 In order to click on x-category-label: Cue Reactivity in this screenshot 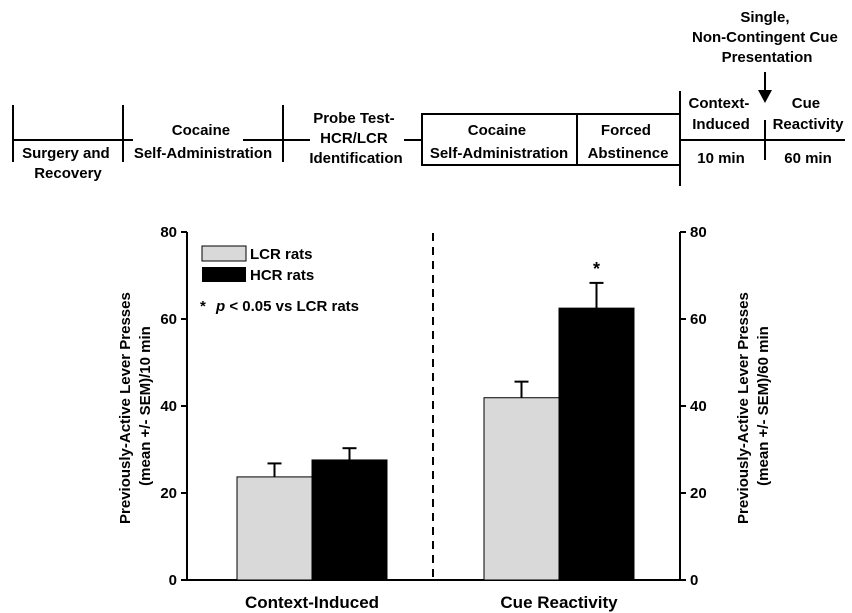, I will do `click(559, 602)`.